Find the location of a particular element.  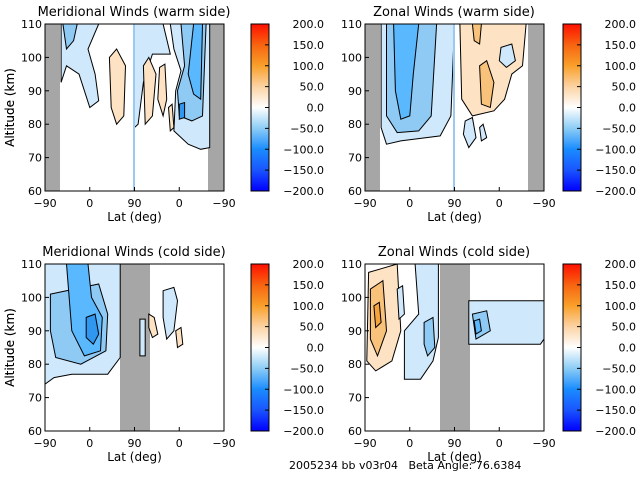

plot-title: Meridional Winds (warm side) is located at coordinates (134, 12).